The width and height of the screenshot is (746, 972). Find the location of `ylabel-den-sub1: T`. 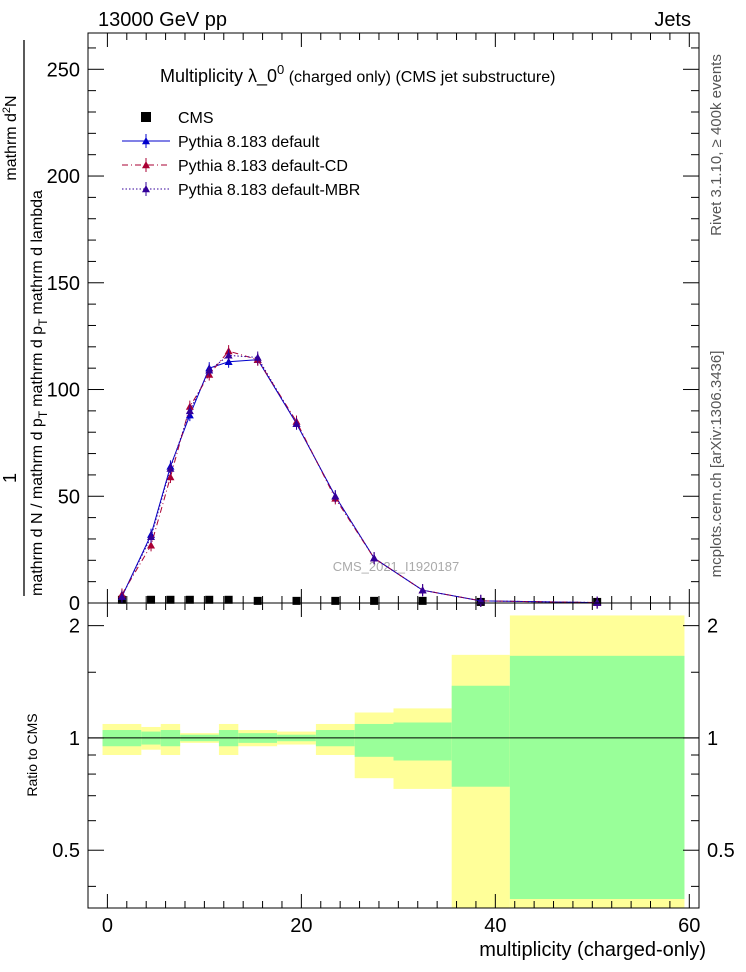

ylabel-den-sub1: T is located at coordinates (43, 414).